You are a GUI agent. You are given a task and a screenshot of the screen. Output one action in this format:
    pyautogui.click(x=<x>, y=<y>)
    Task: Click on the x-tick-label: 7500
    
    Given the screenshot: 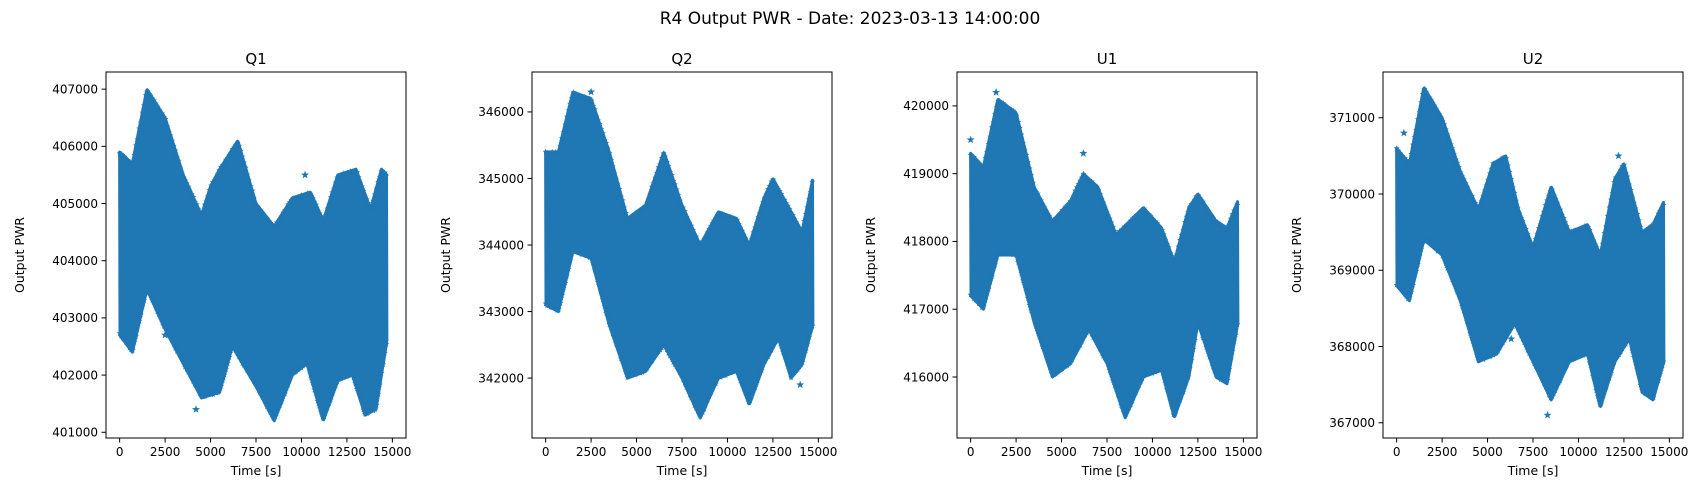 What is the action you would take?
    pyautogui.click(x=1533, y=452)
    